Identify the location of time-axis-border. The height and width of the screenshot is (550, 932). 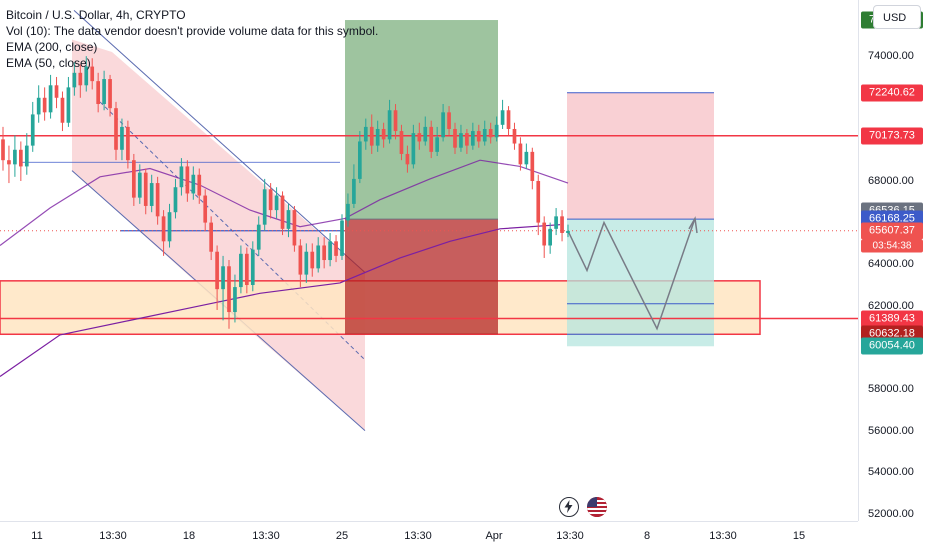
(429, 521).